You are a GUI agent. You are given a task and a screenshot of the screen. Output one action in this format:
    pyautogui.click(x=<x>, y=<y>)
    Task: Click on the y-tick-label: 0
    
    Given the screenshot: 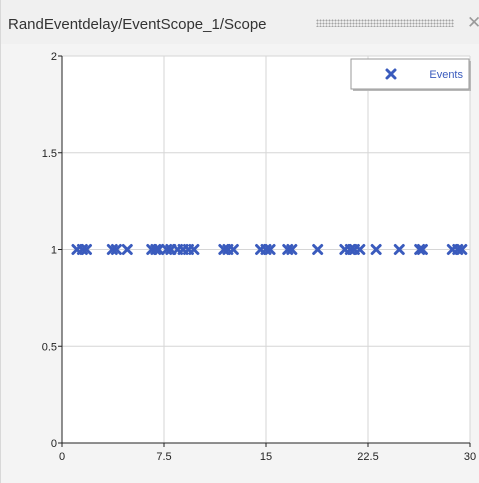 What is the action you would take?
    pyautogui.click(x=54, y=444)
    